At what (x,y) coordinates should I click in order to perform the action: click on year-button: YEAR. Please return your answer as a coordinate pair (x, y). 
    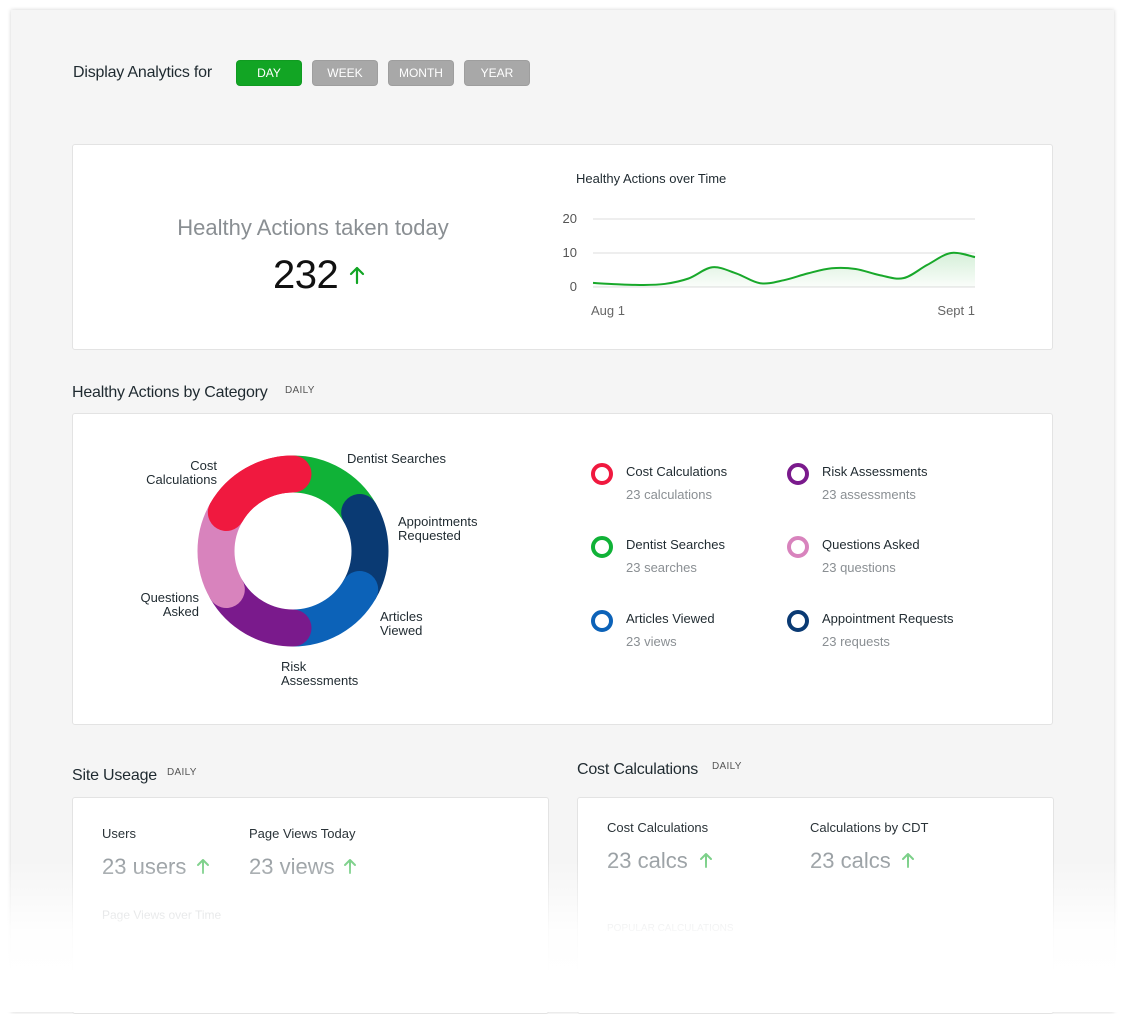
    Looking at the image, I should click on (496, 73).